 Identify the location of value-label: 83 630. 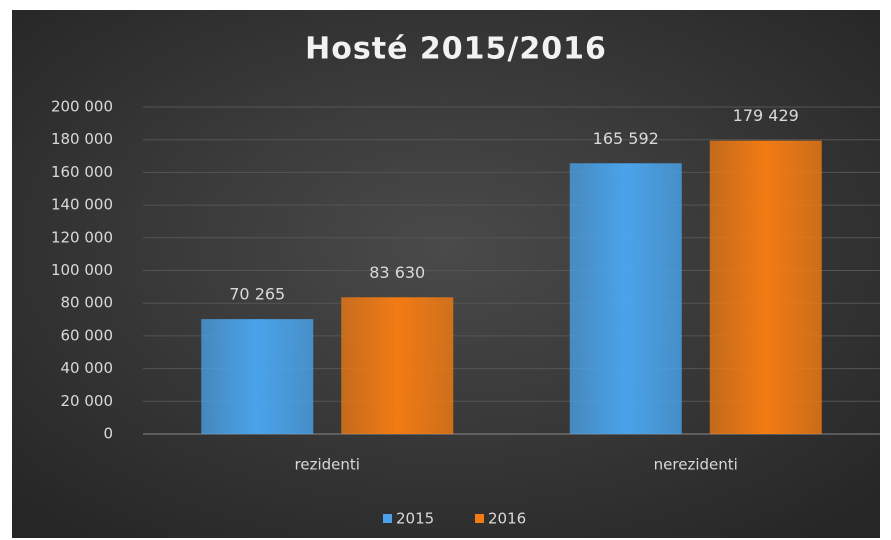
(397, 272).